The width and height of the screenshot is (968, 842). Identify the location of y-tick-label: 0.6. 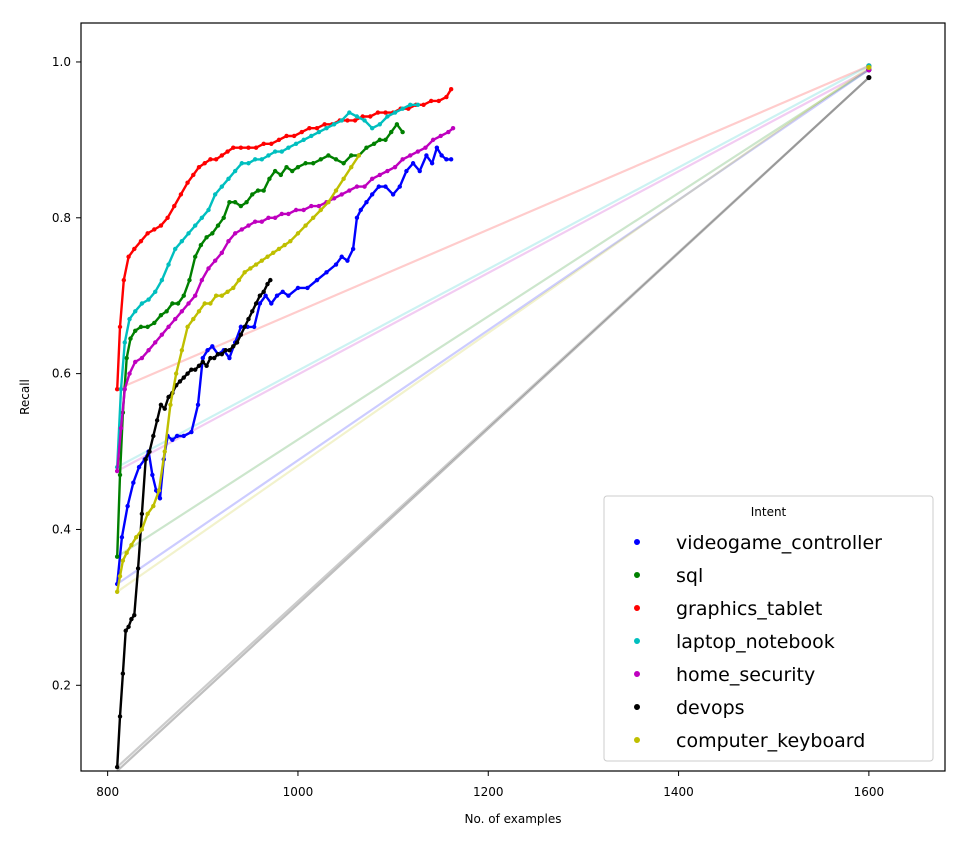
(61, 374).